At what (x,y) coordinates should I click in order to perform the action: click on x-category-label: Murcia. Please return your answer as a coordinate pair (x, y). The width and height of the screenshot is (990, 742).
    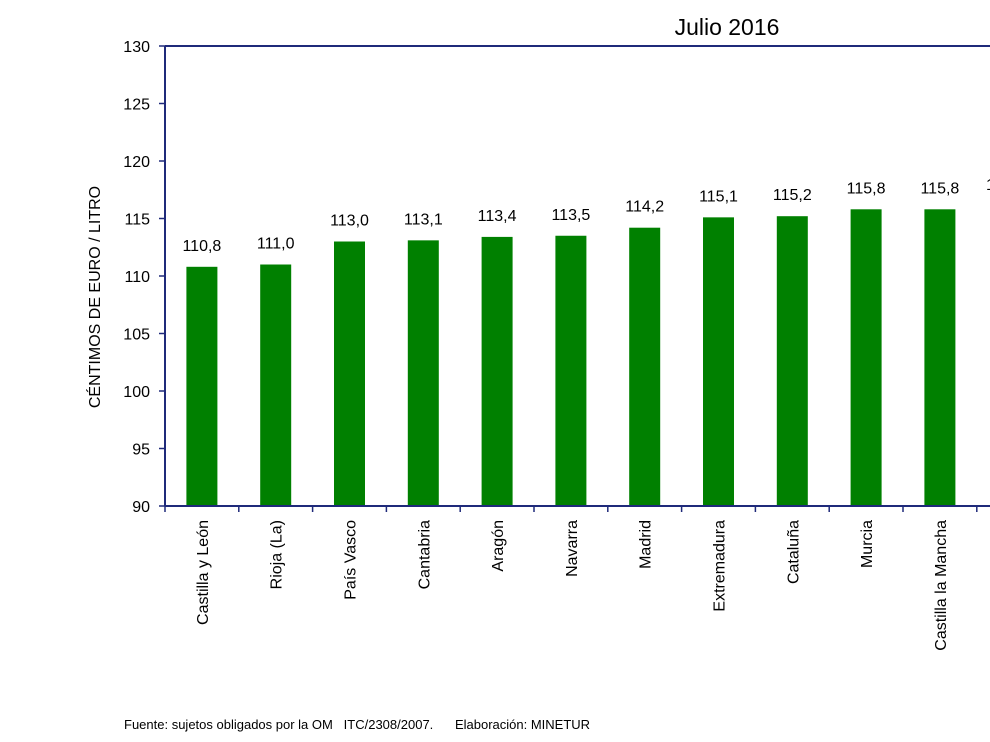
    Looking at the image, I should click on (867, 544).